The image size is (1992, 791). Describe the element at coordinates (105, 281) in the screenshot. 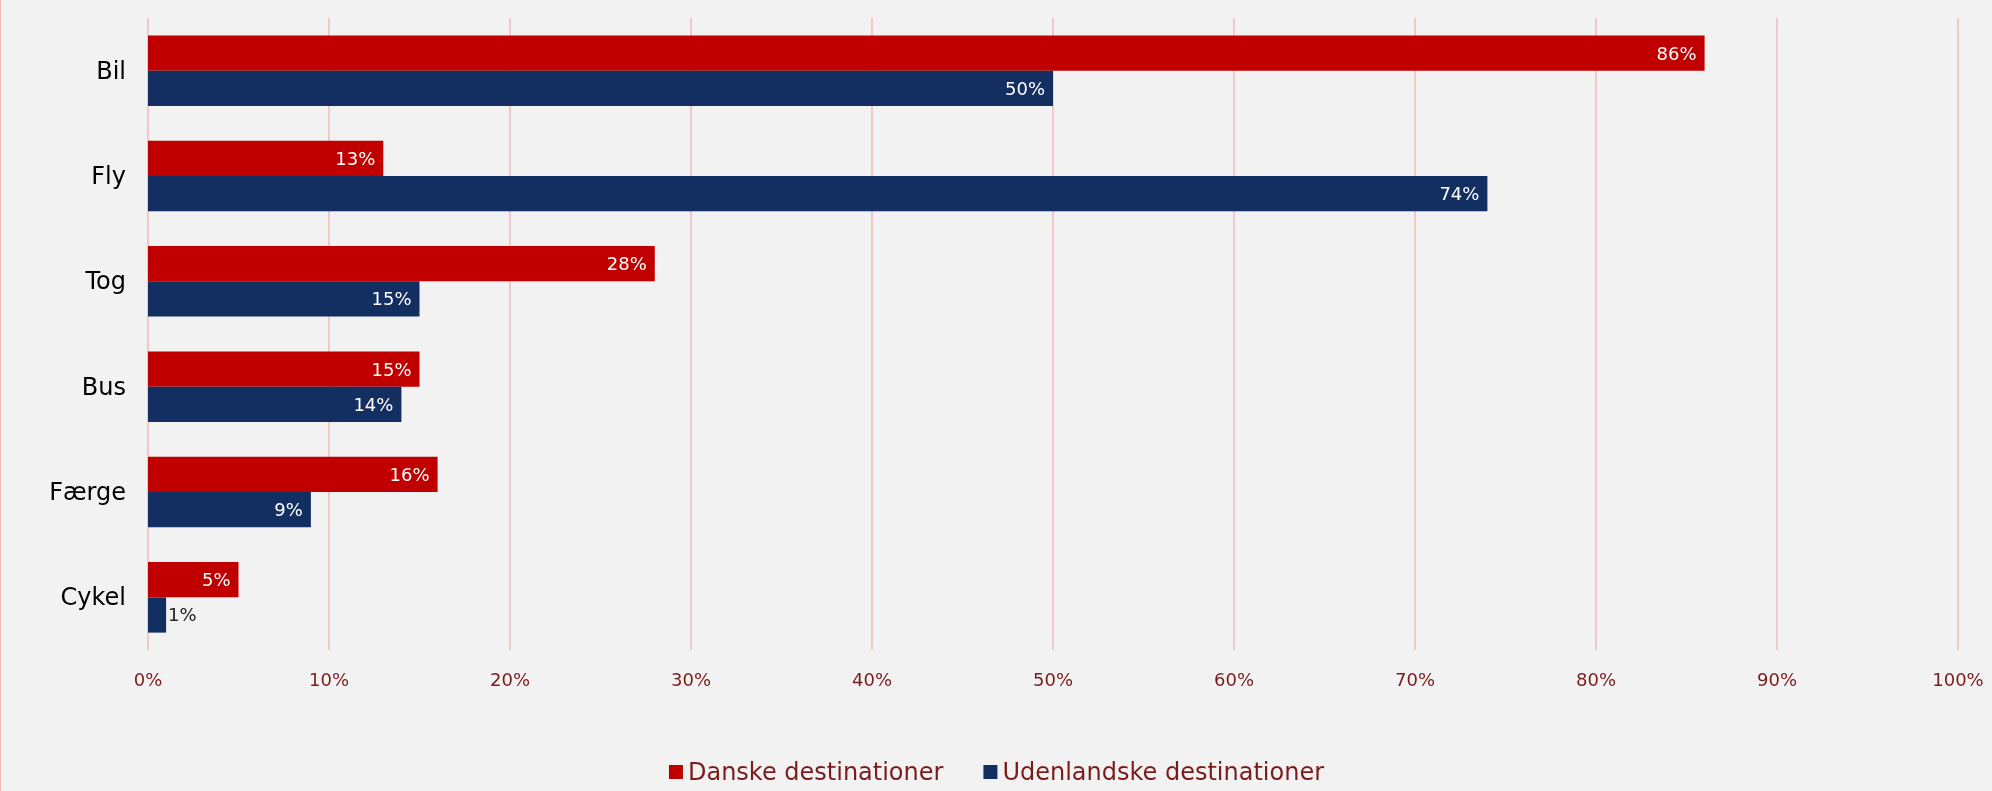

I see `y-tick-label: Tog` at that location.